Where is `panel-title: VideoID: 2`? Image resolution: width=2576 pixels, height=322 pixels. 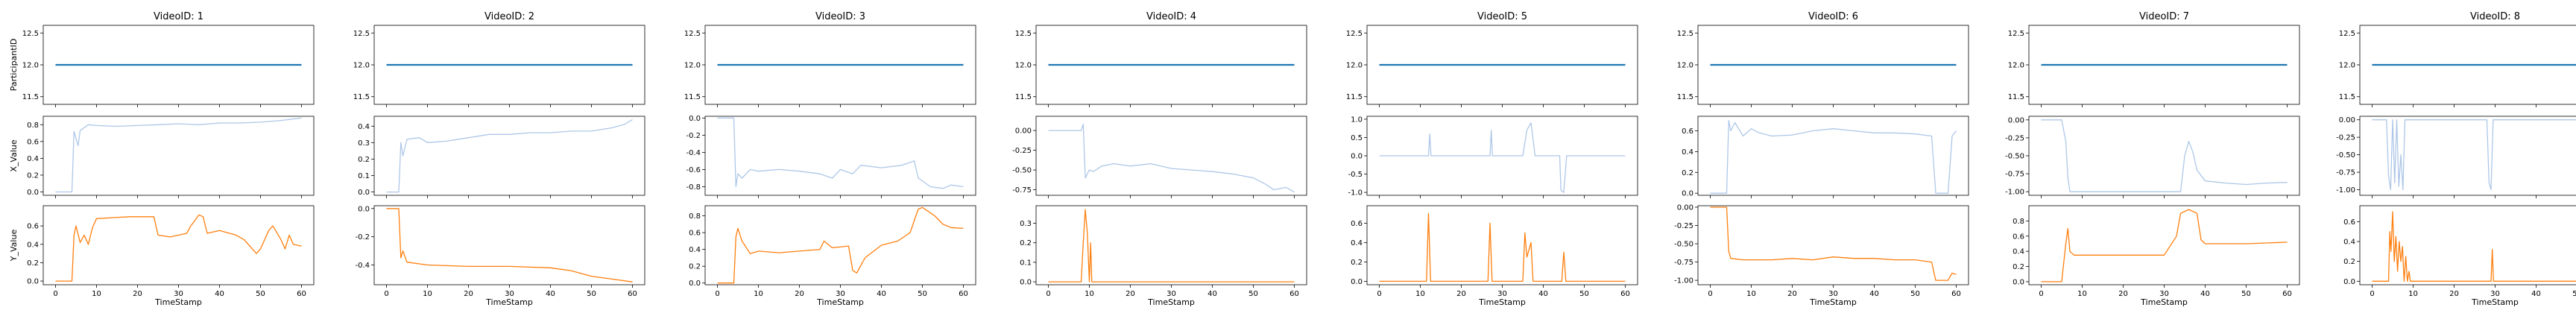 panel-title: VideoID: 2 is located at coordinates (509, 16).